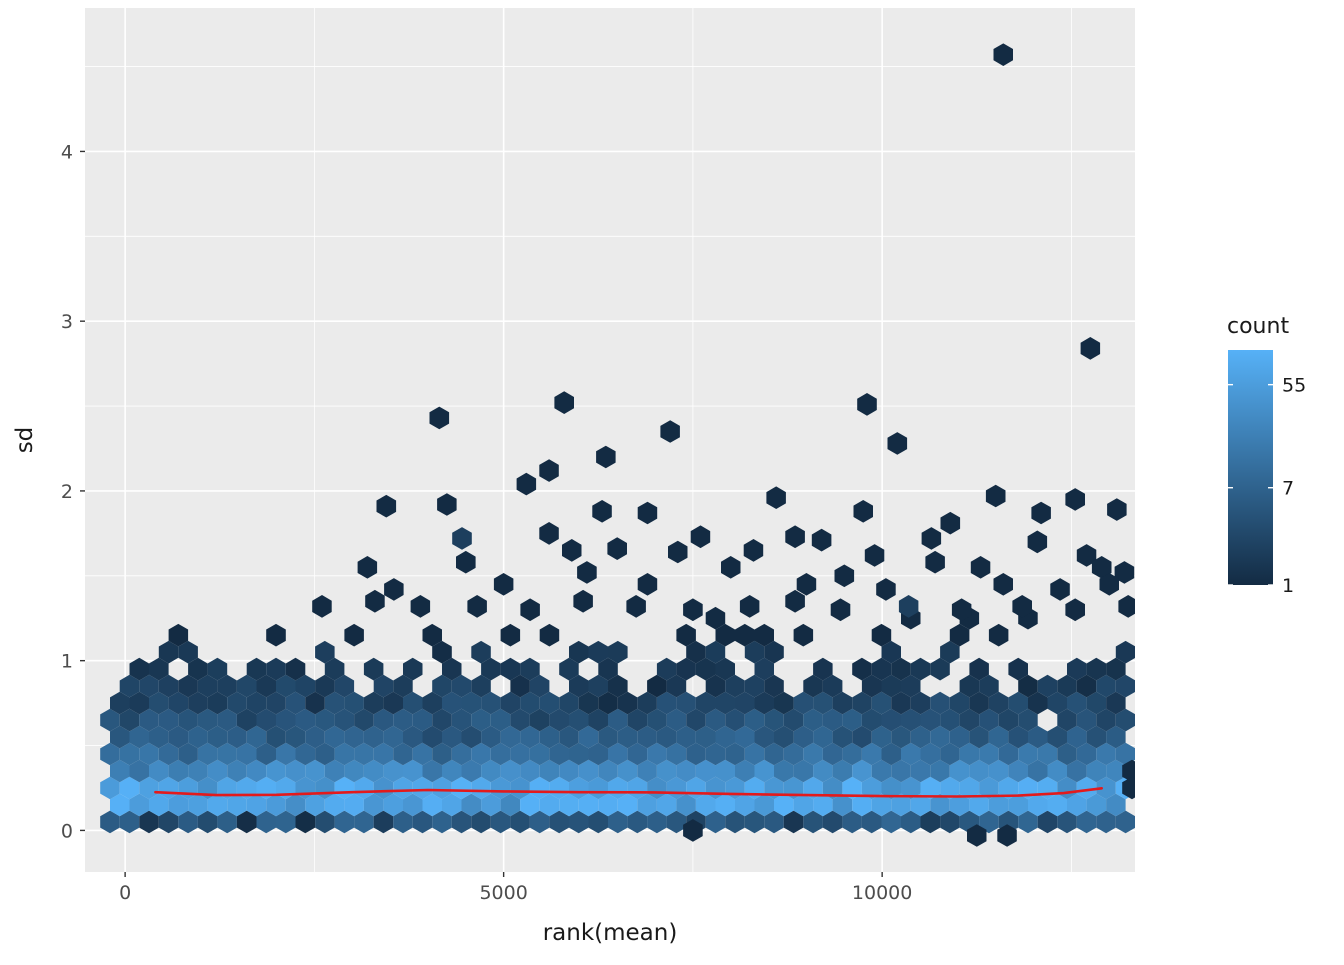 The width and height of the screenshot is (1344, 965). I want to click on x-axis-title: rank(mean), so click(610, 933).